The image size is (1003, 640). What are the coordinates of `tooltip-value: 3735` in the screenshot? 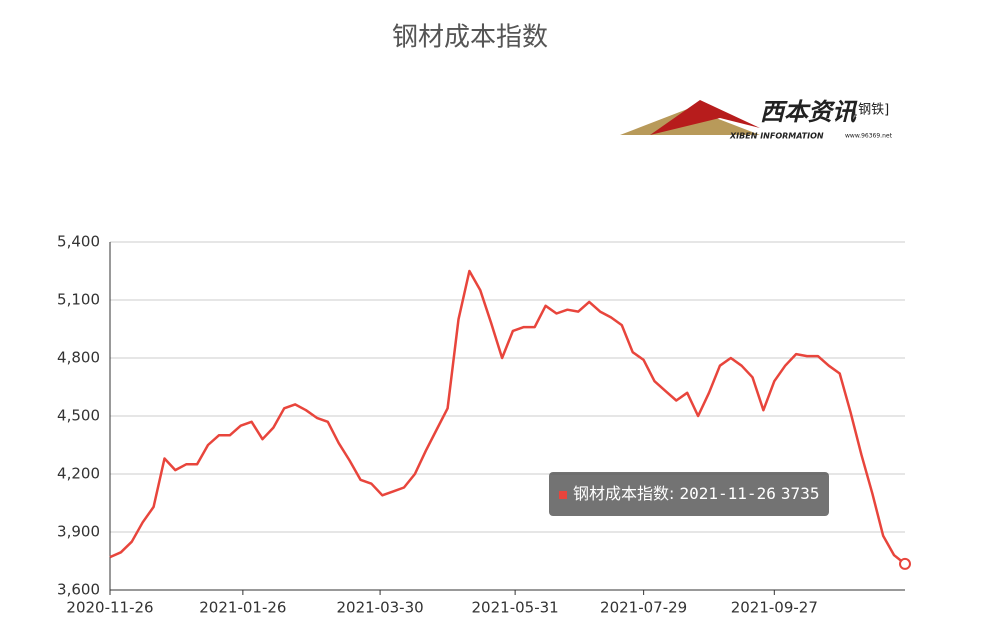 It's located at (800, 493).